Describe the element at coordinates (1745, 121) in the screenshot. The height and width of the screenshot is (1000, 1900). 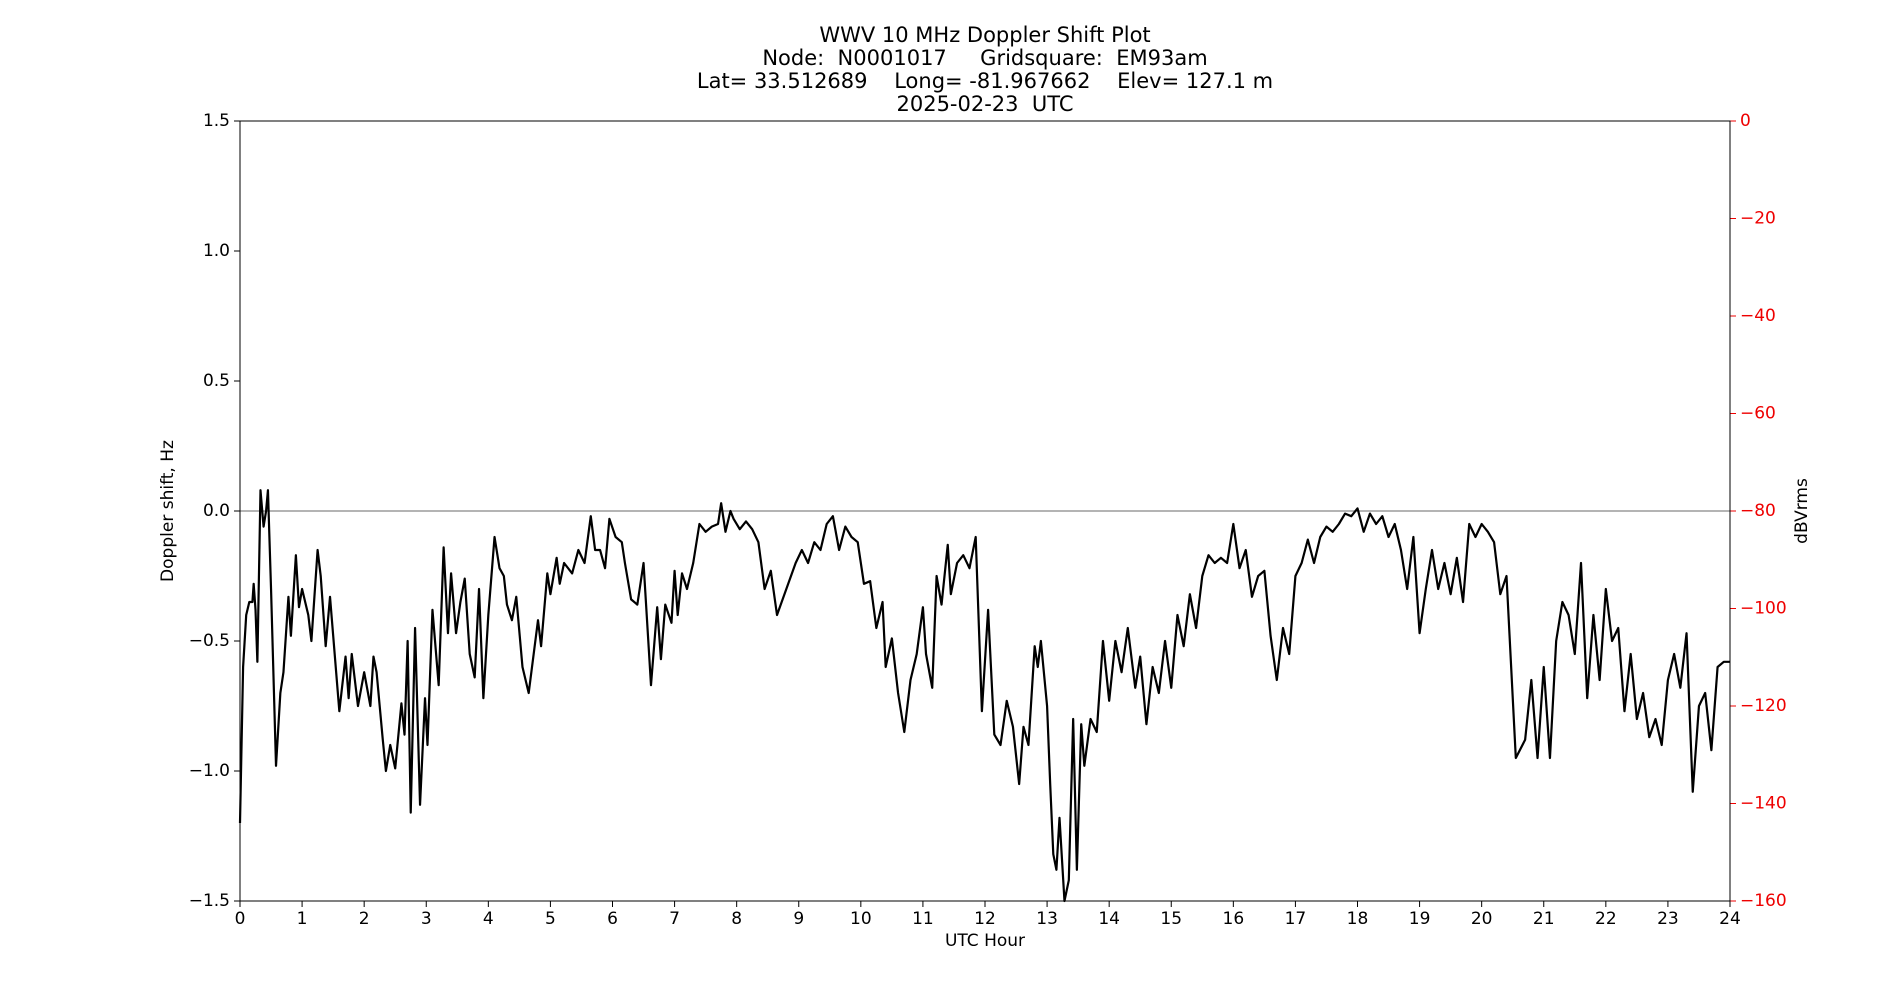
I see `y2-tick-label: 0` at that location.